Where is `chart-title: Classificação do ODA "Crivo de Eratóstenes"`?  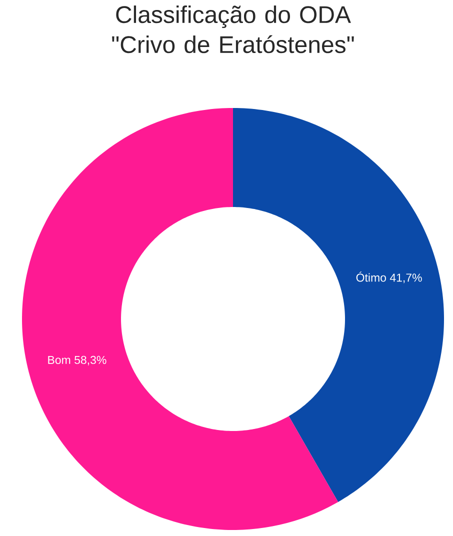
chart-title: Classificação do ODA "Crivo de Eratóstenes" is located at coordinates (233, 30).